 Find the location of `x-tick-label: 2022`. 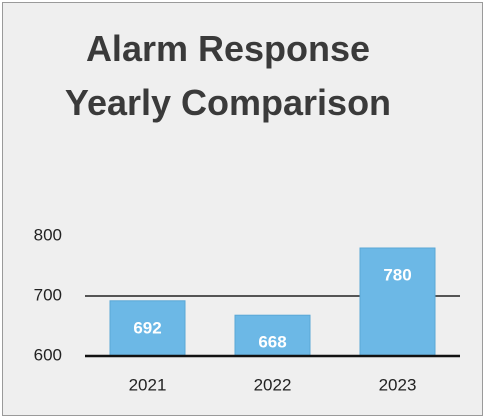

x-tick-label: 2022 is located at coordinates (273, 384).